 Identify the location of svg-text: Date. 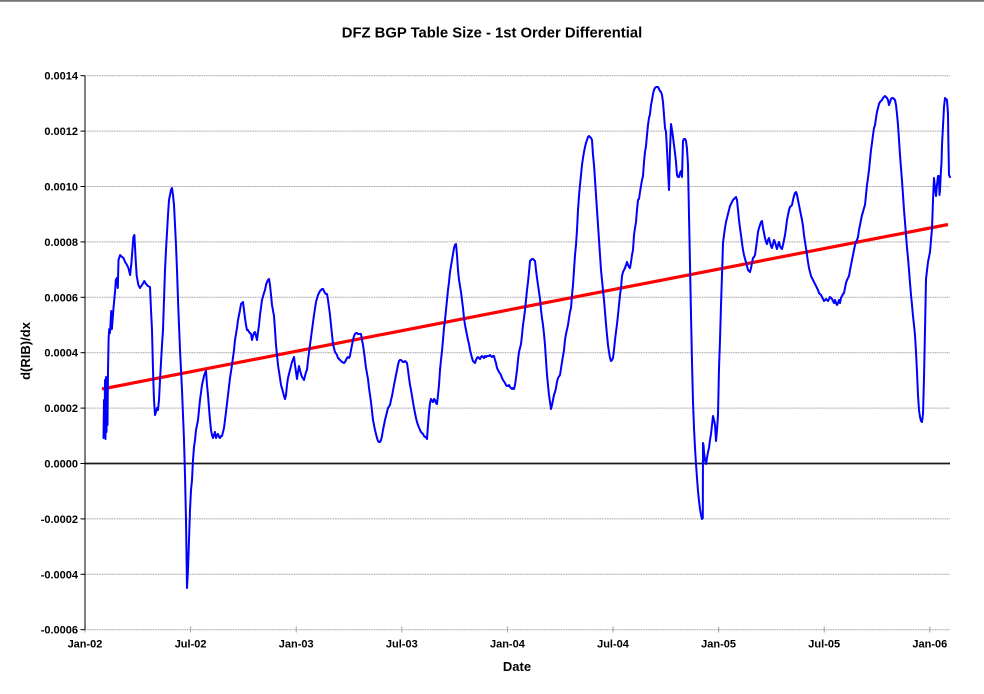
(517, 666).